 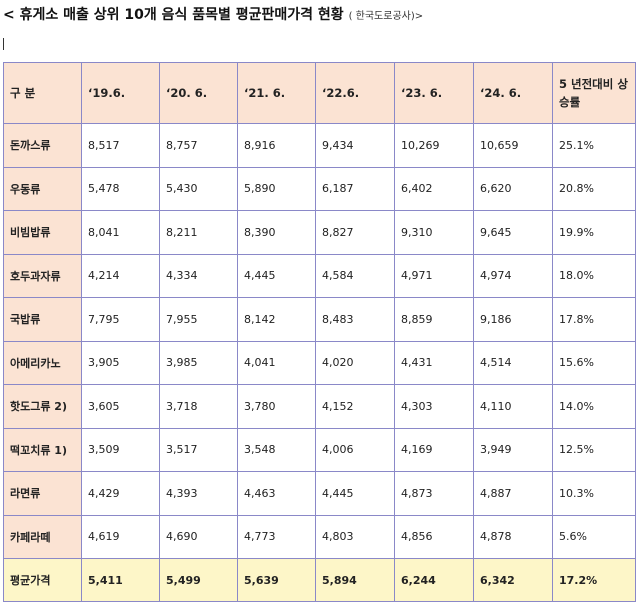 What do you see at coordinates (355, 145) in the screenshot?
I see `price-cell: 9,434` at bounding box center [355, 145].